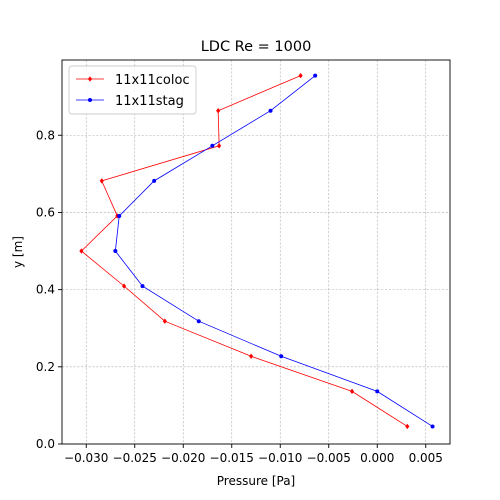  Describe the element at coordinates (280, 458) in the screenshot. I see `x-tick-label: −0.010` at that location.